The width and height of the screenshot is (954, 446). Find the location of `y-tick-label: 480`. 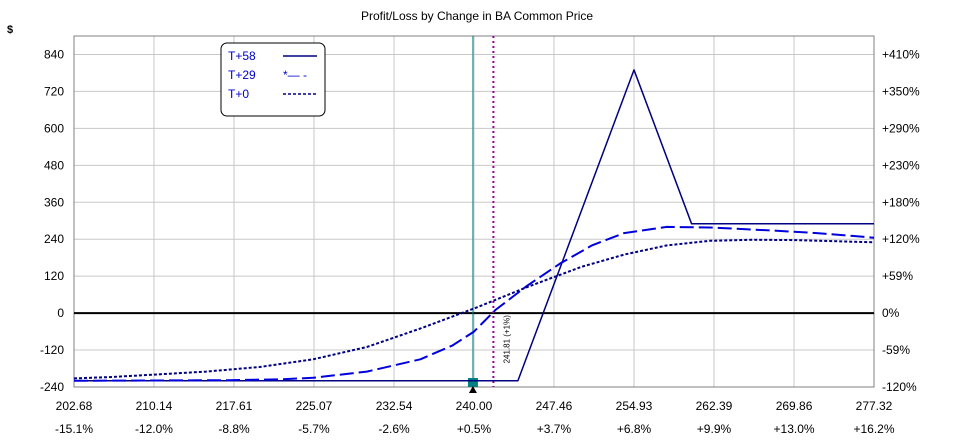

y-tick-label: 480 is located at coordinates (54, 165).